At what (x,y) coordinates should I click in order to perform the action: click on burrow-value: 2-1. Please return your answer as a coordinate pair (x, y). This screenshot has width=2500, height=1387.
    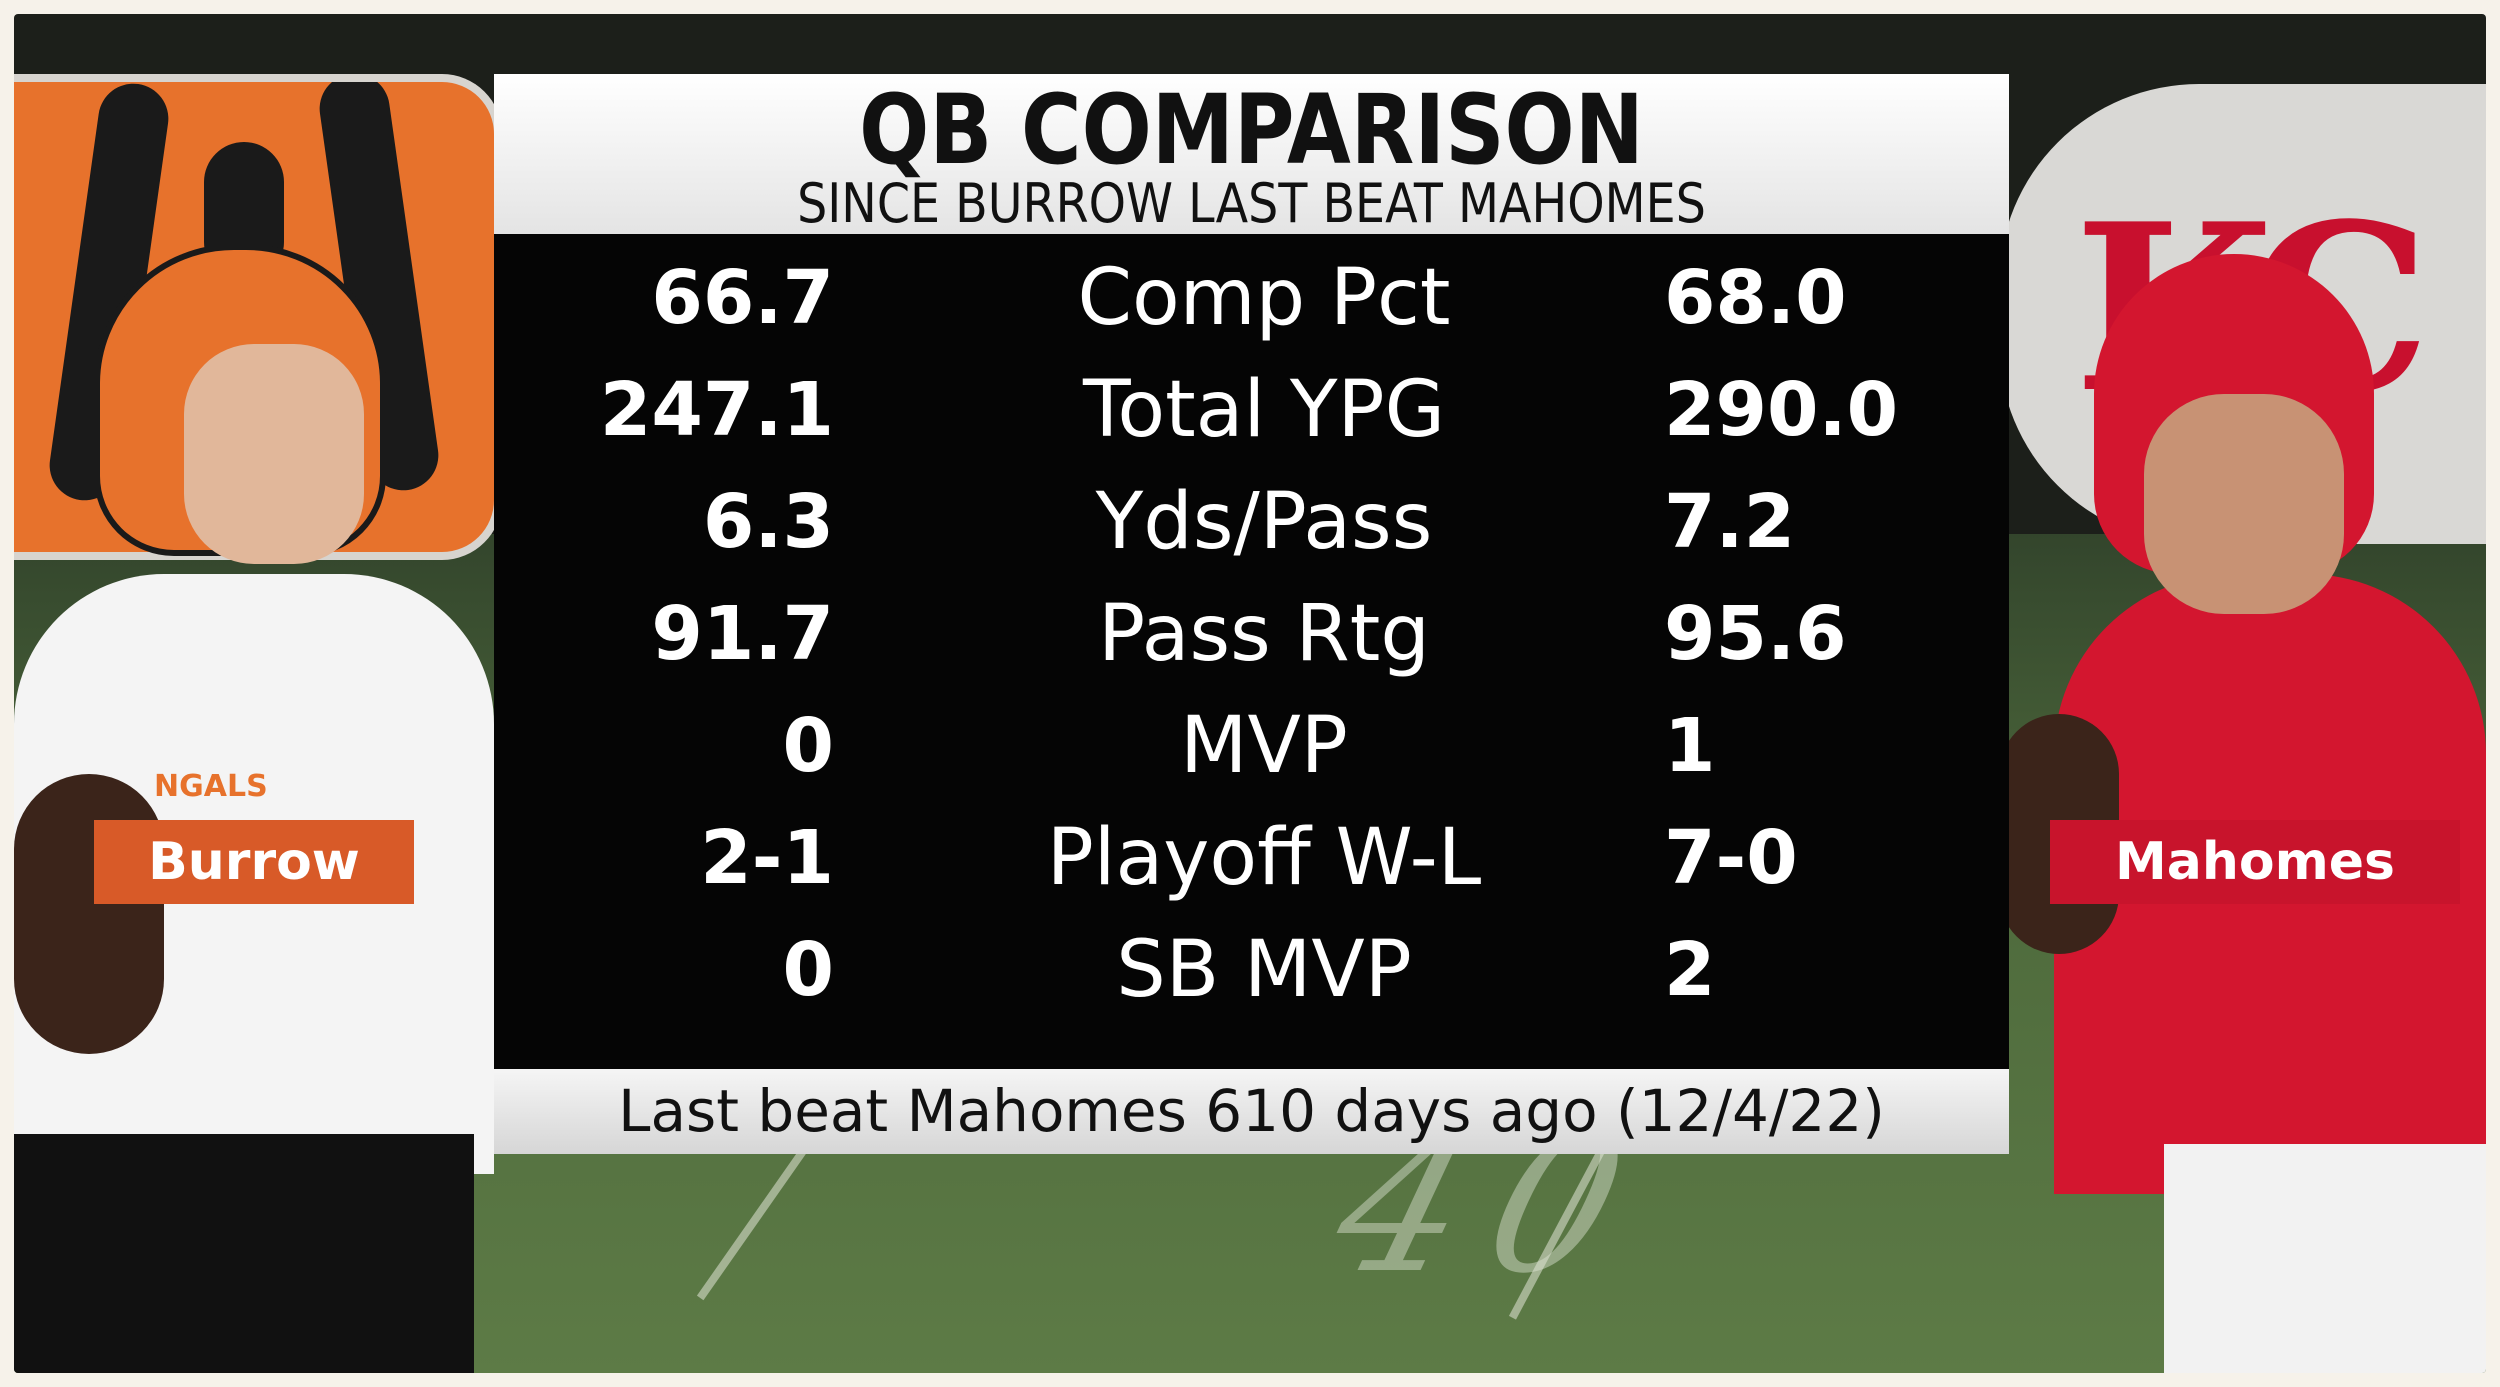
    Looking at the image, I should click on (767, 858).